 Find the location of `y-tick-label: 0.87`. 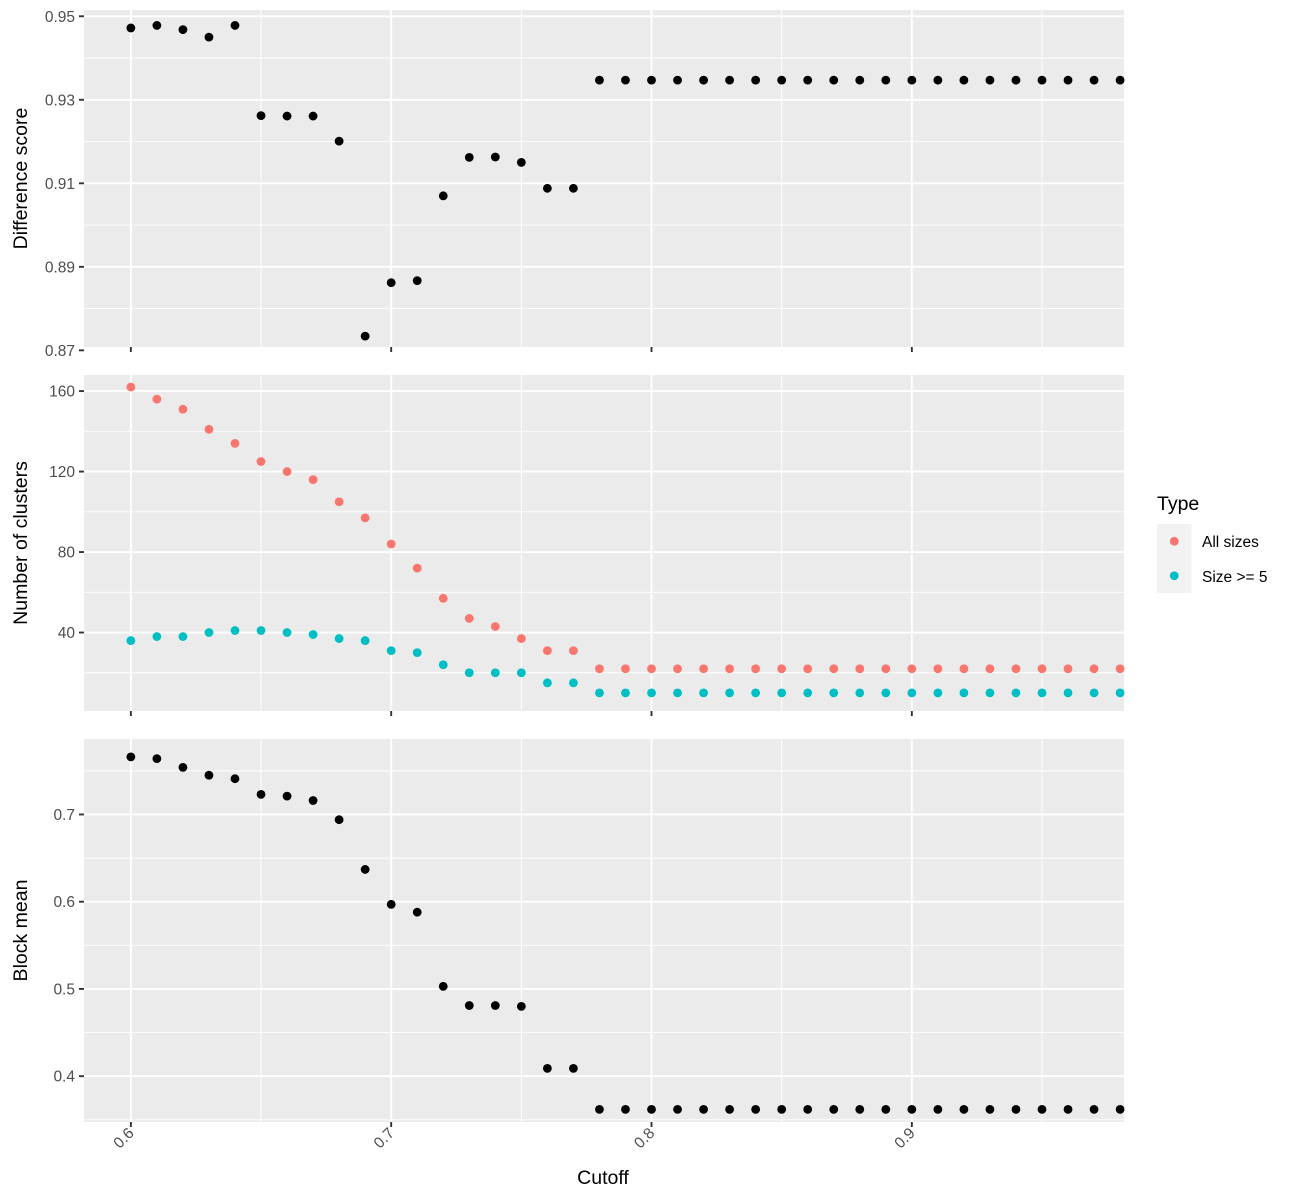

y-tick-label: 0.87 is located at coordinates (60, 351).